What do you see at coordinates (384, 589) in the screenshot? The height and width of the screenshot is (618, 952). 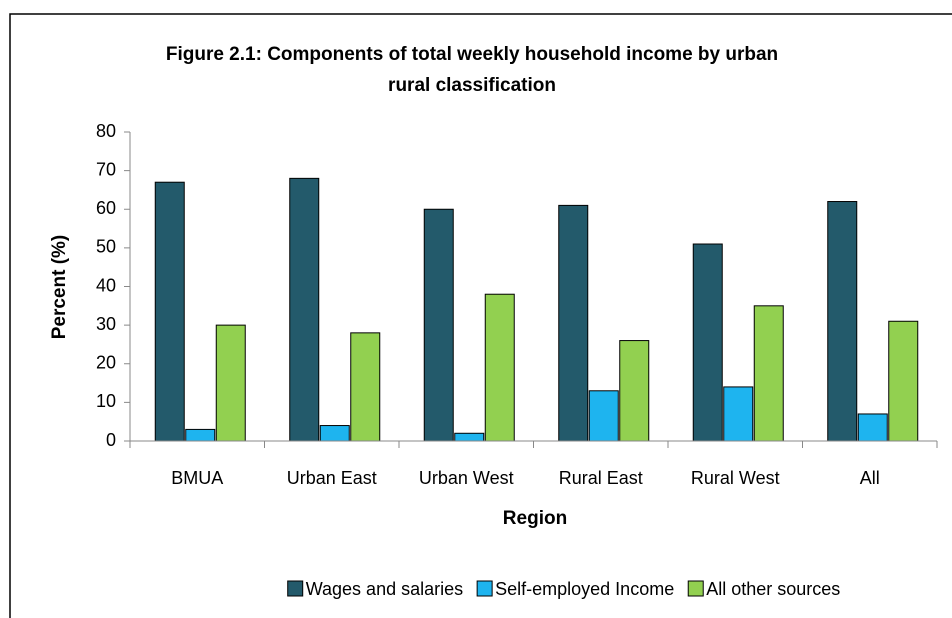 I see `legend-label: Wages and salaries` at bounding box center [384, 589].